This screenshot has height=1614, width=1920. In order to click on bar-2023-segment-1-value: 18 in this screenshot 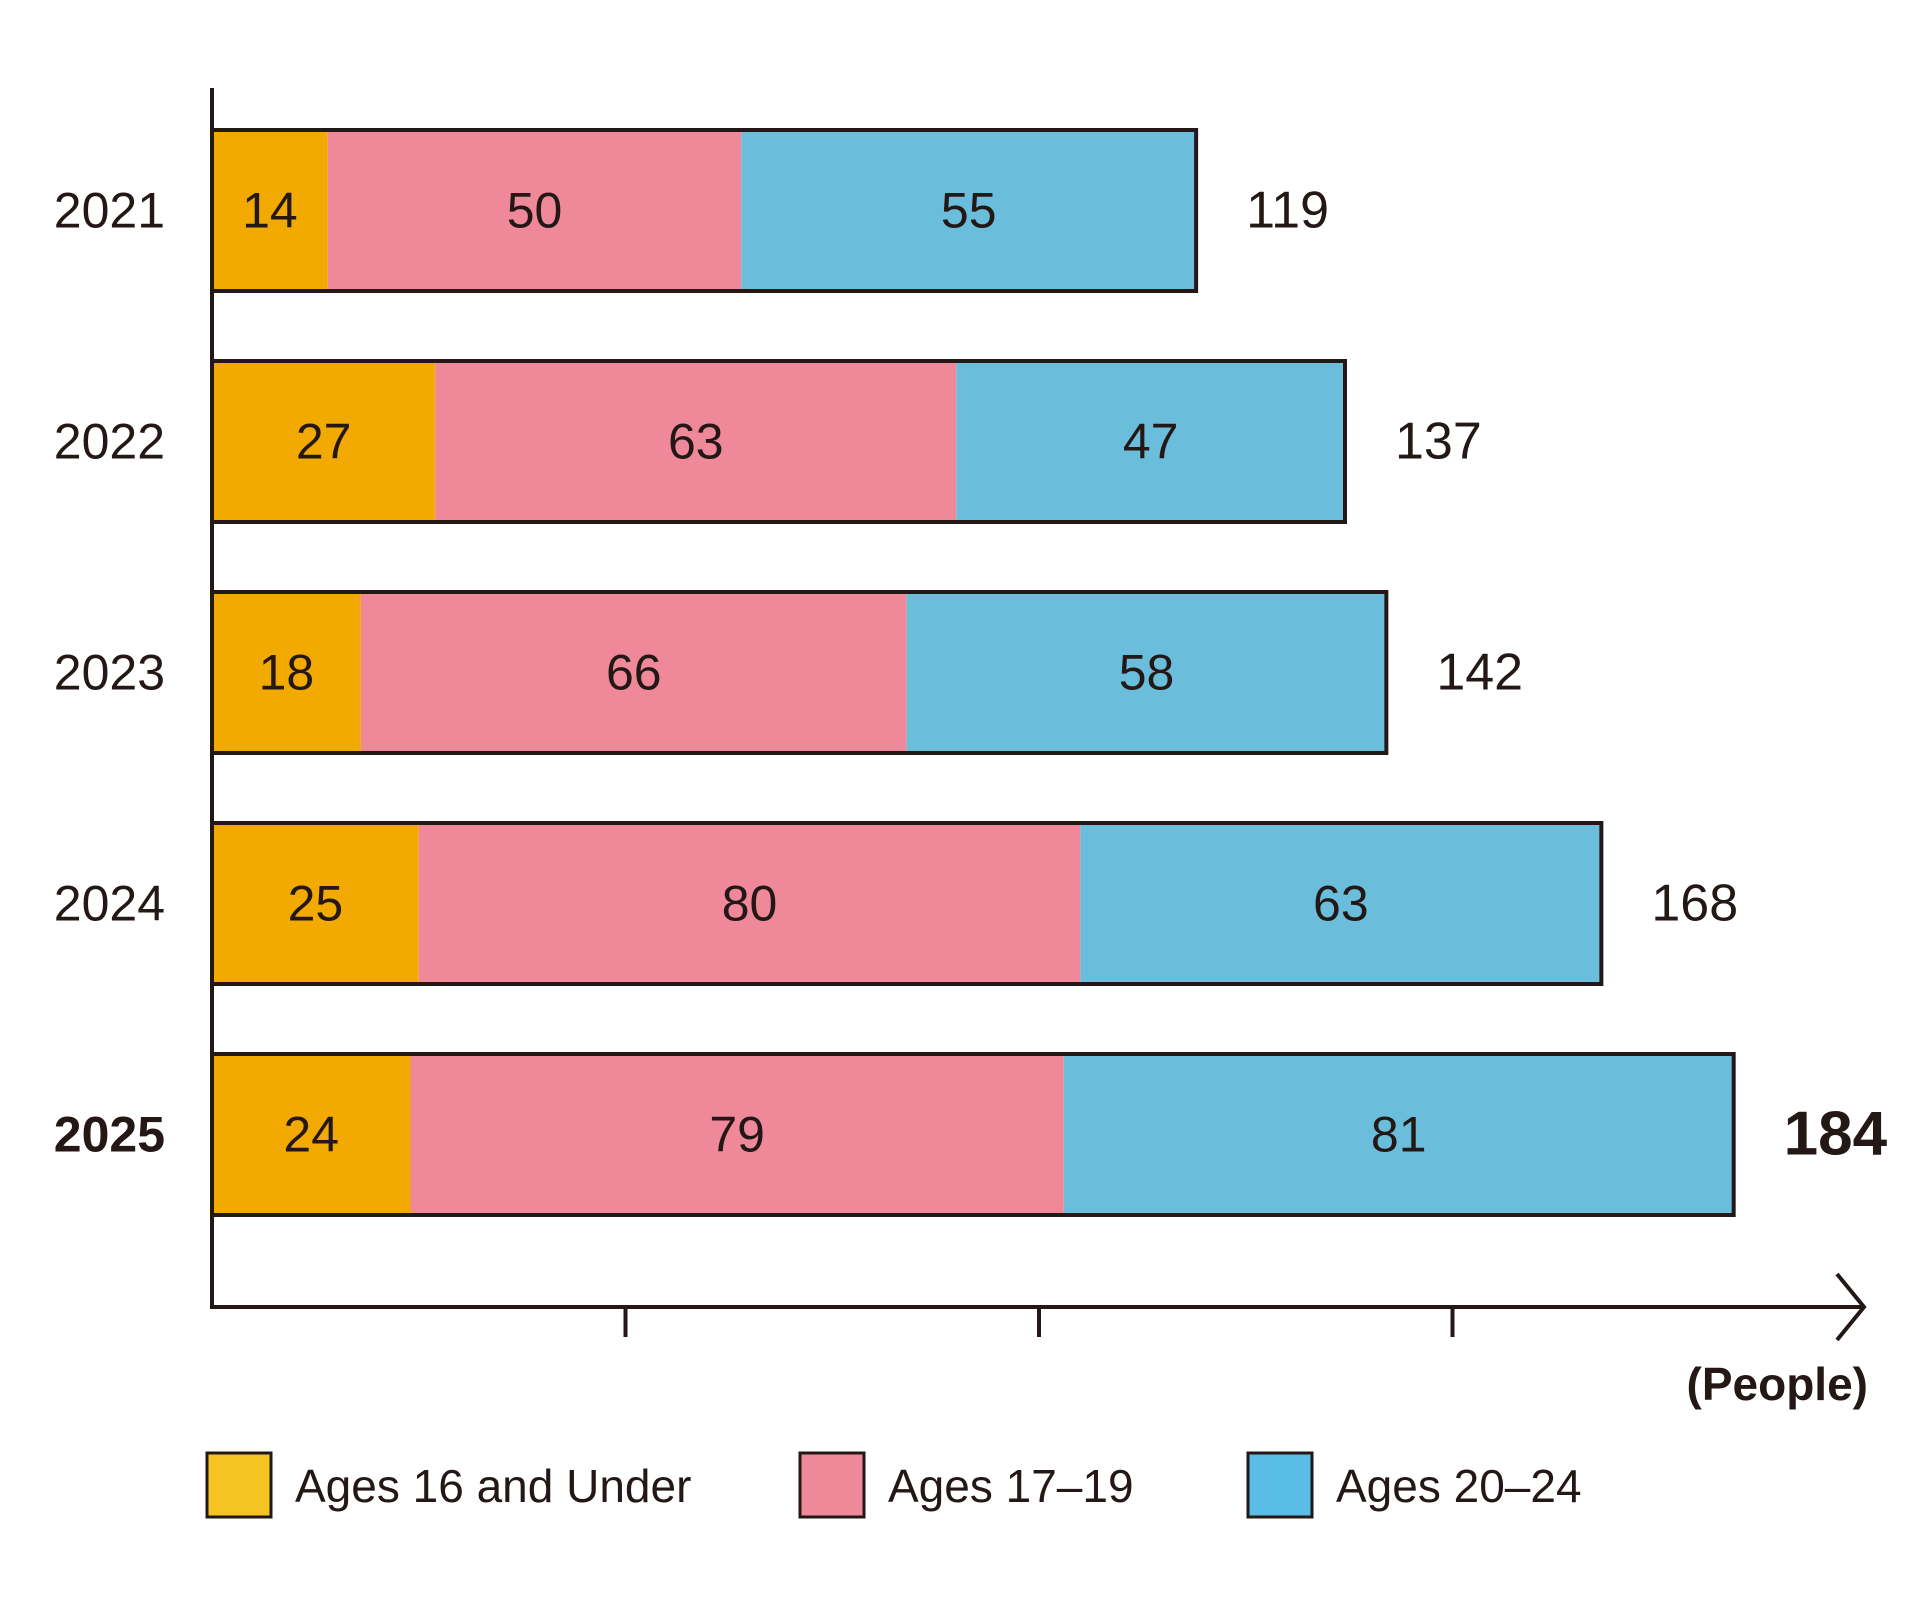, I will do `click(287, 673)`.